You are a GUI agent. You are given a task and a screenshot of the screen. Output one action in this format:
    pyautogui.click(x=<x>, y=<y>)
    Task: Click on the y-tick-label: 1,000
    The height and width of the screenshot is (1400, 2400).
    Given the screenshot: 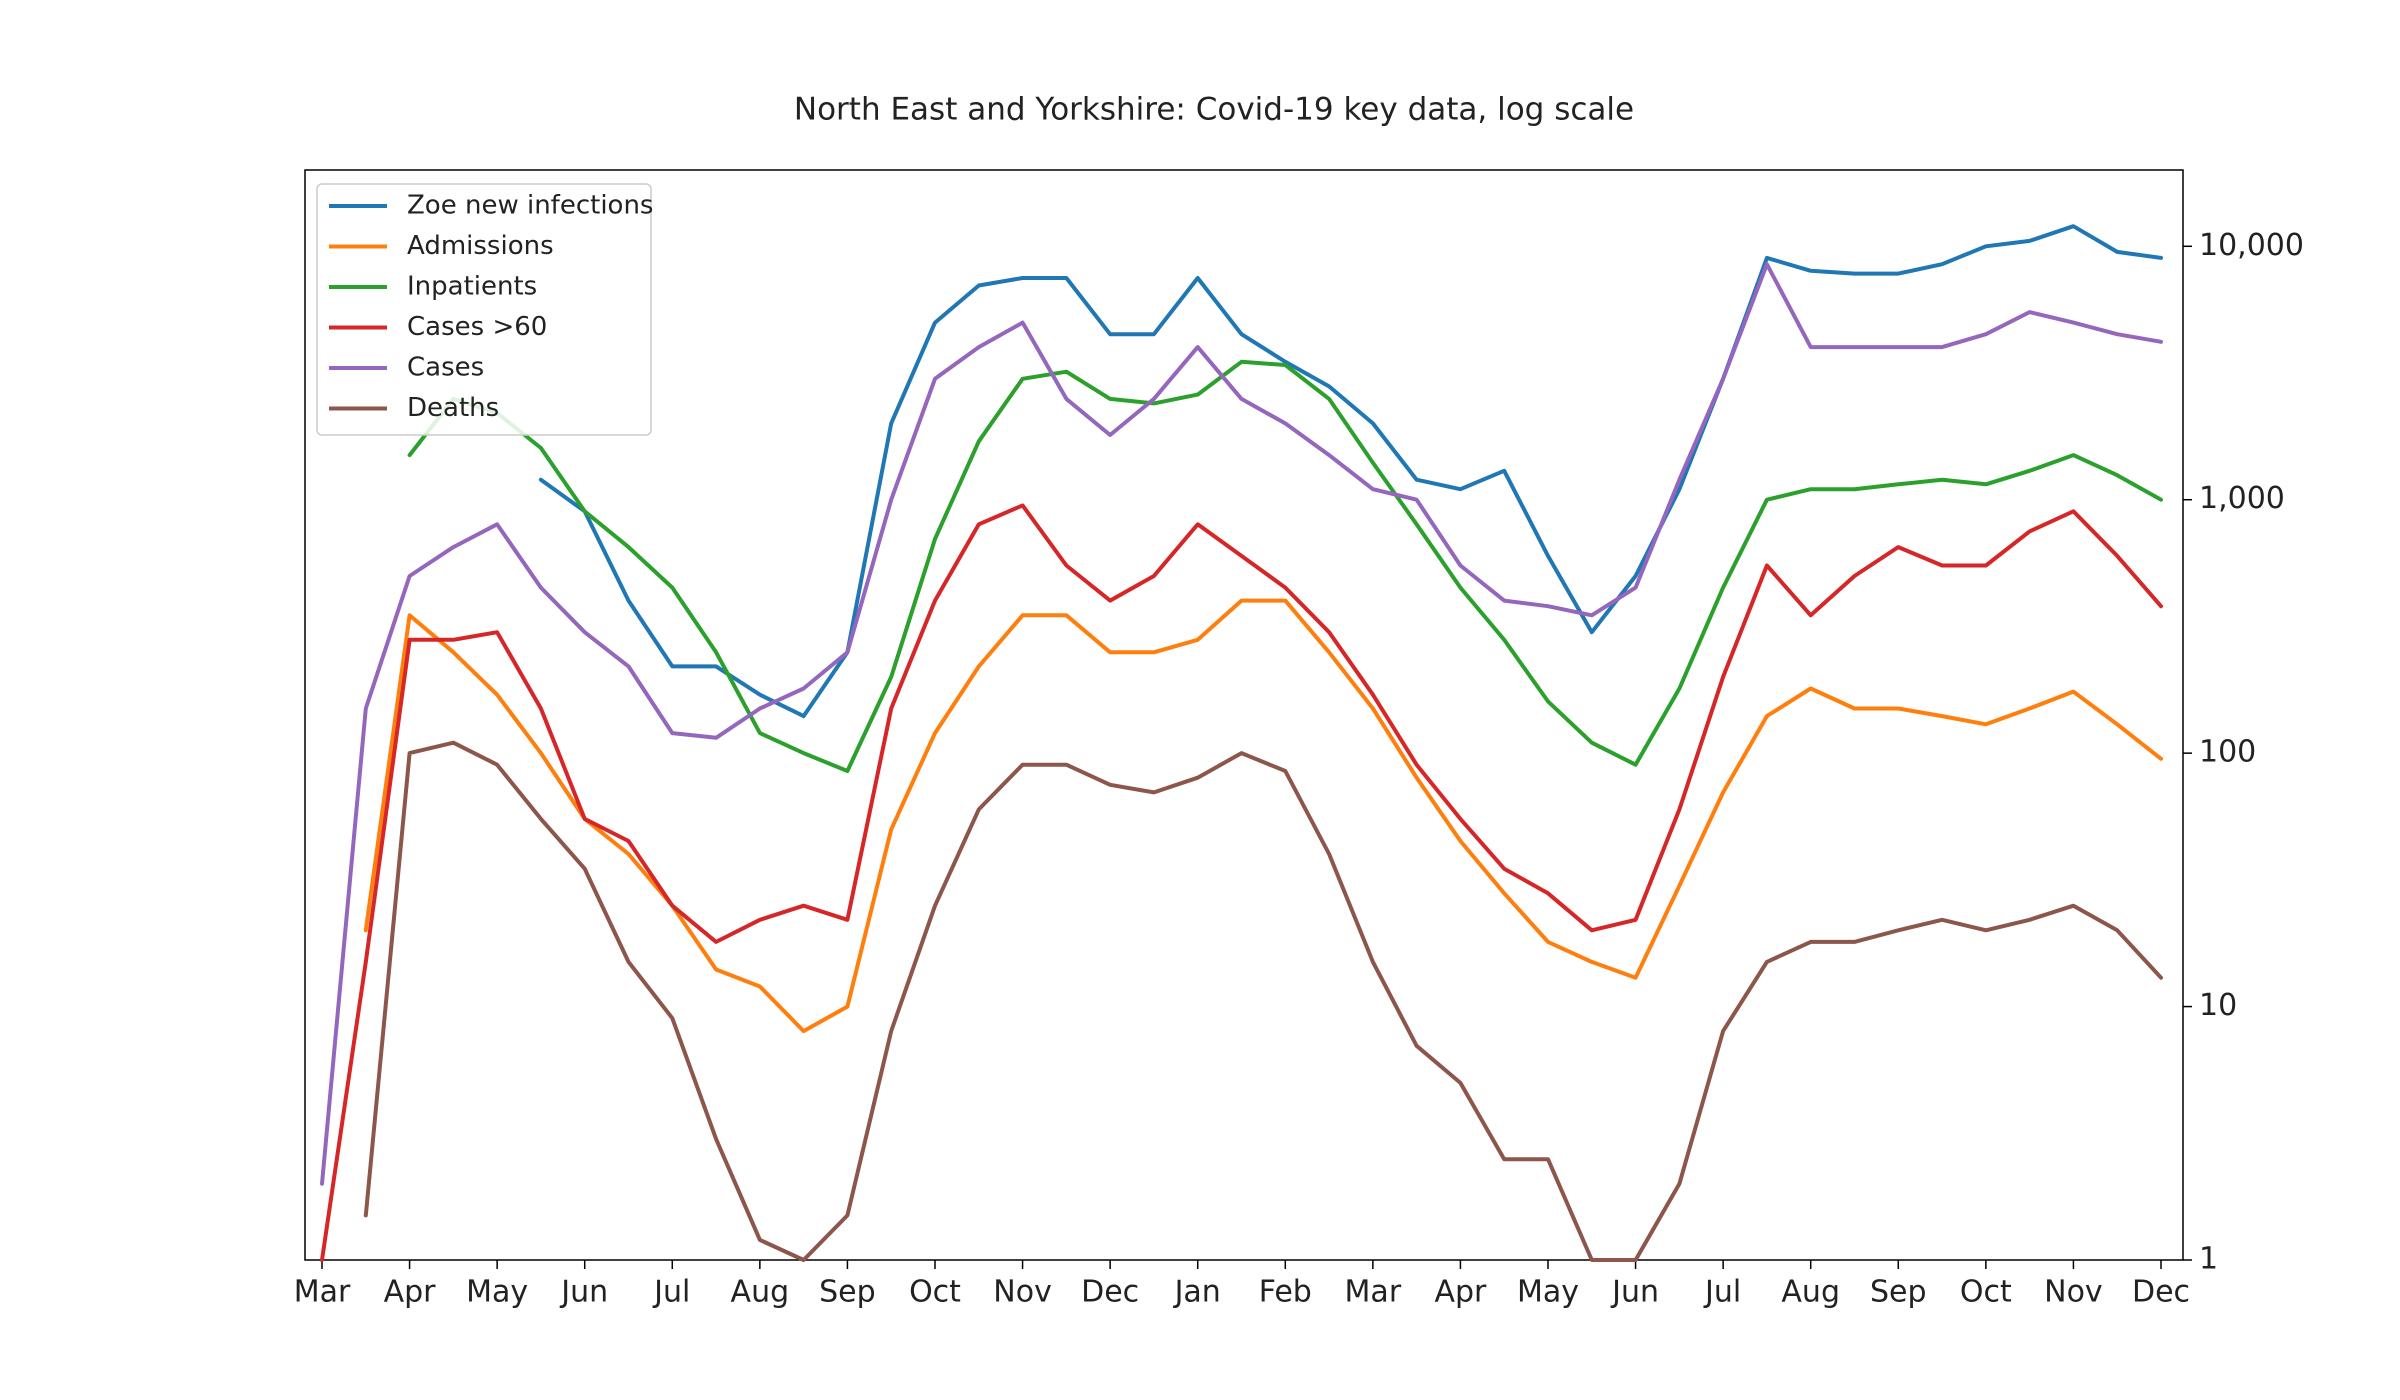 What is the action you would take?
    pyautogui.click(x=2242, y=498)
    